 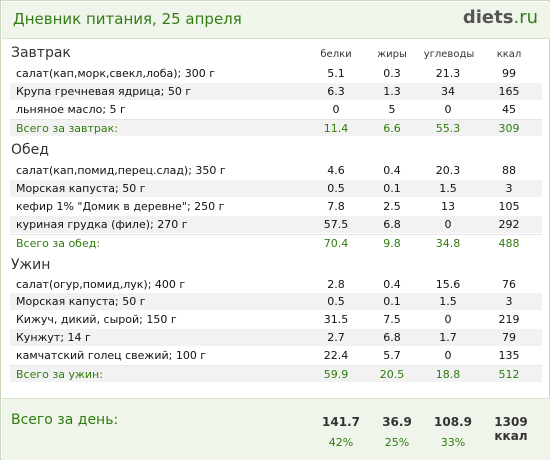 I want to click on fat-value: 0.3, so click(x=392, y=73).